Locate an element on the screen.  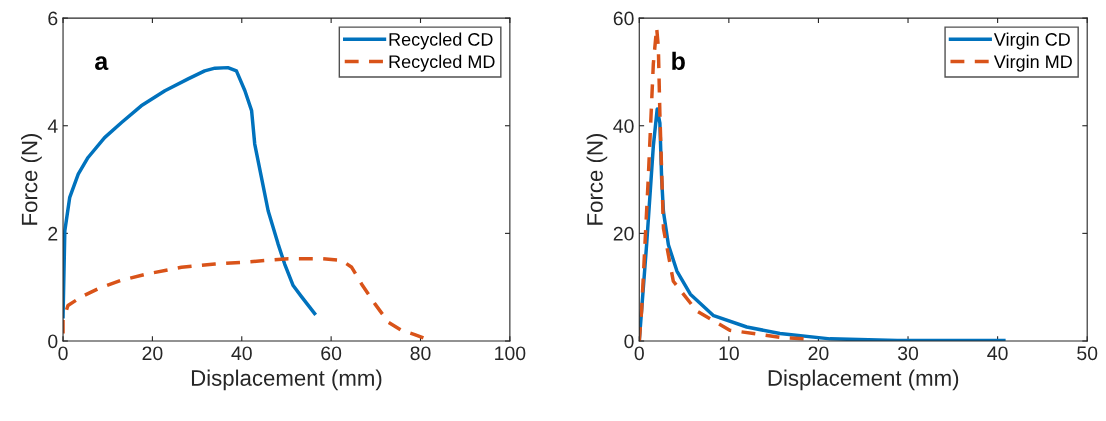
x-tick-label: 100 is located at coordinates (510, 353).